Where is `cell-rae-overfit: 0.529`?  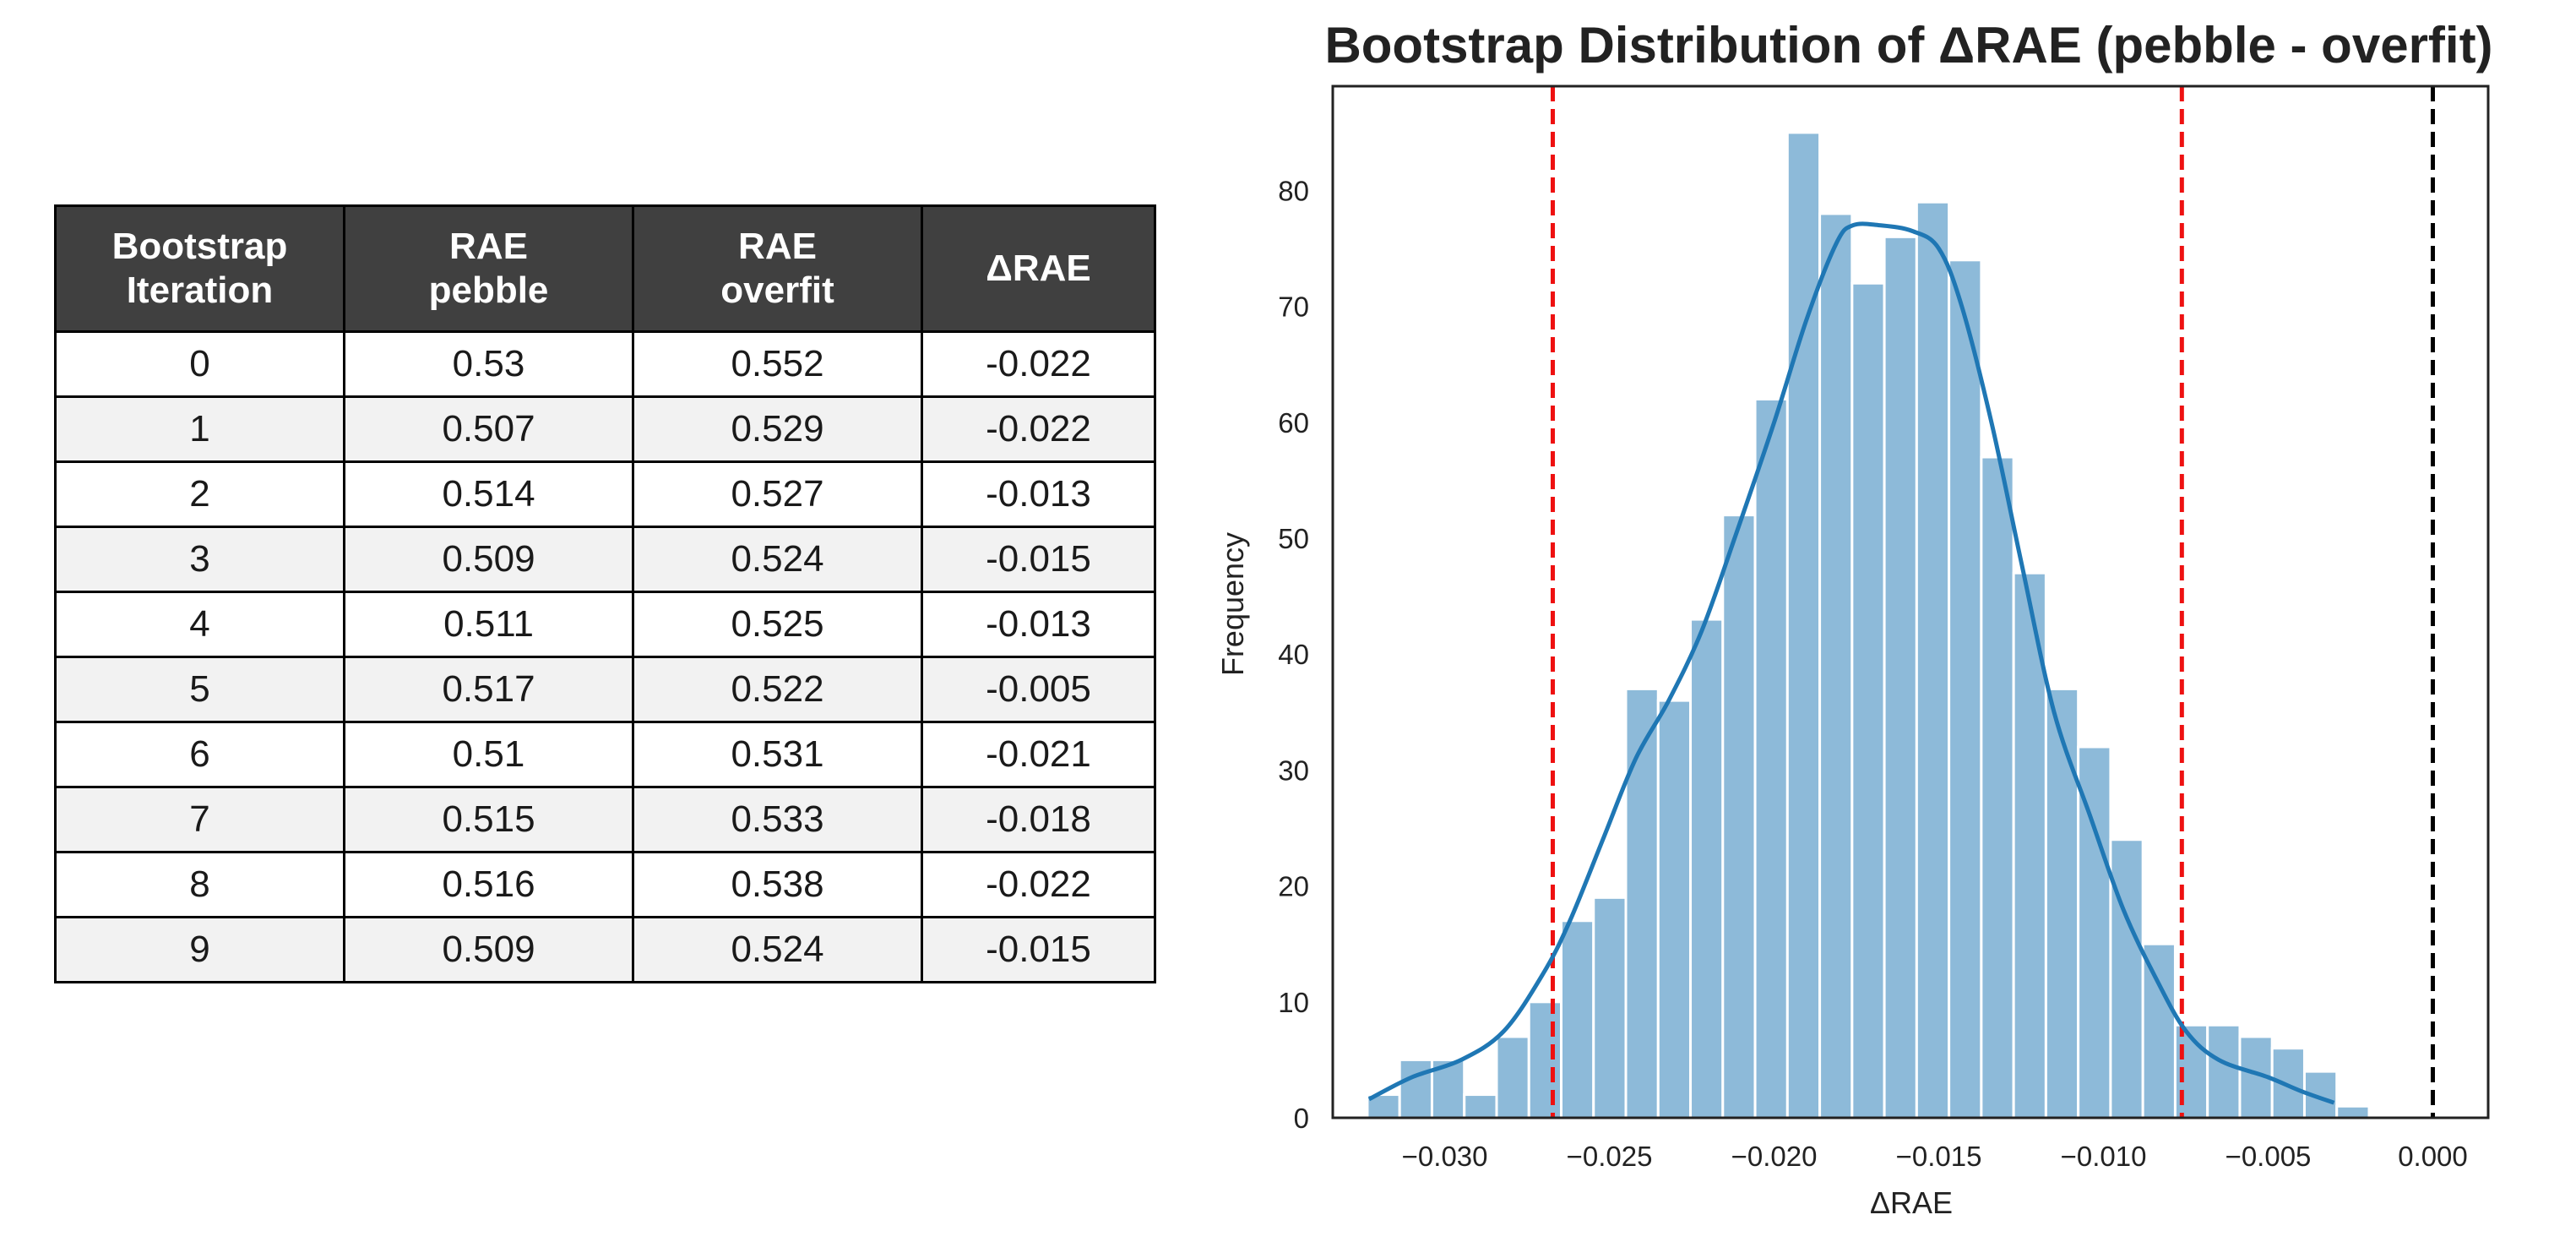 cell-rae-overfit: 0.529 is located at coordinates (777, 429).